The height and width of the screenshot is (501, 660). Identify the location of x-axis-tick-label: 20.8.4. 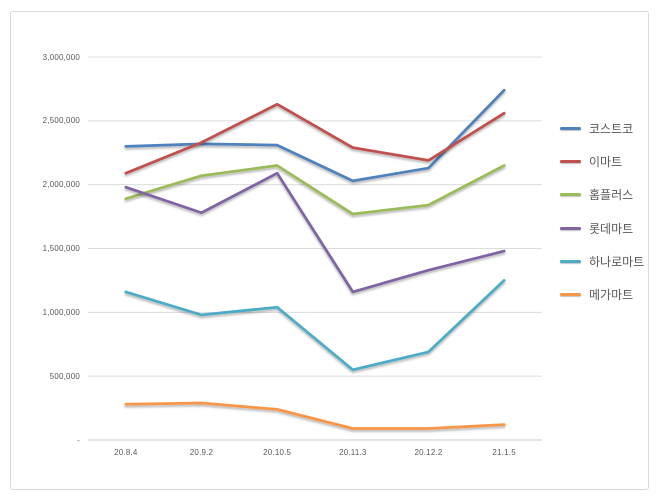
(126, 452).